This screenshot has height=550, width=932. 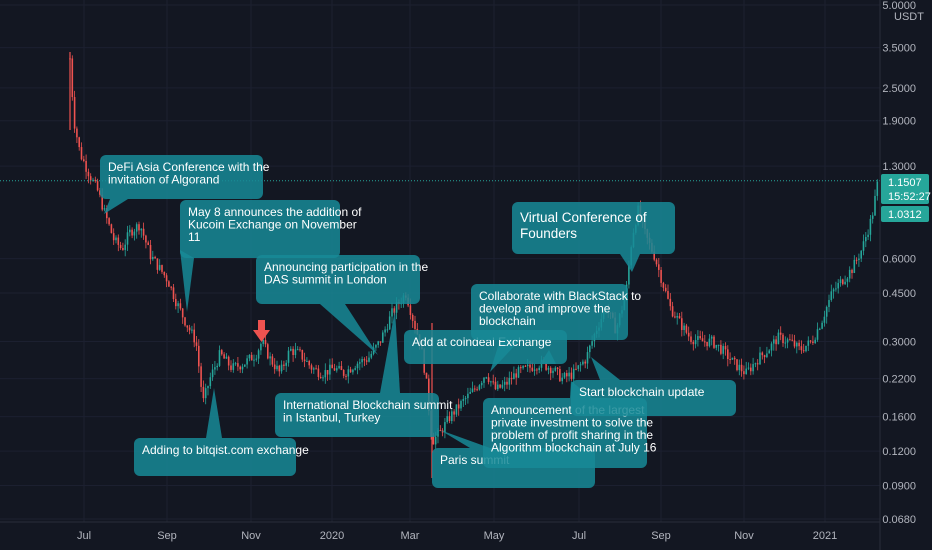 What do you see at coordinates (548, 233) in the screenshot?
I see `callout-text: Founders` at bounding box center [548, 233].